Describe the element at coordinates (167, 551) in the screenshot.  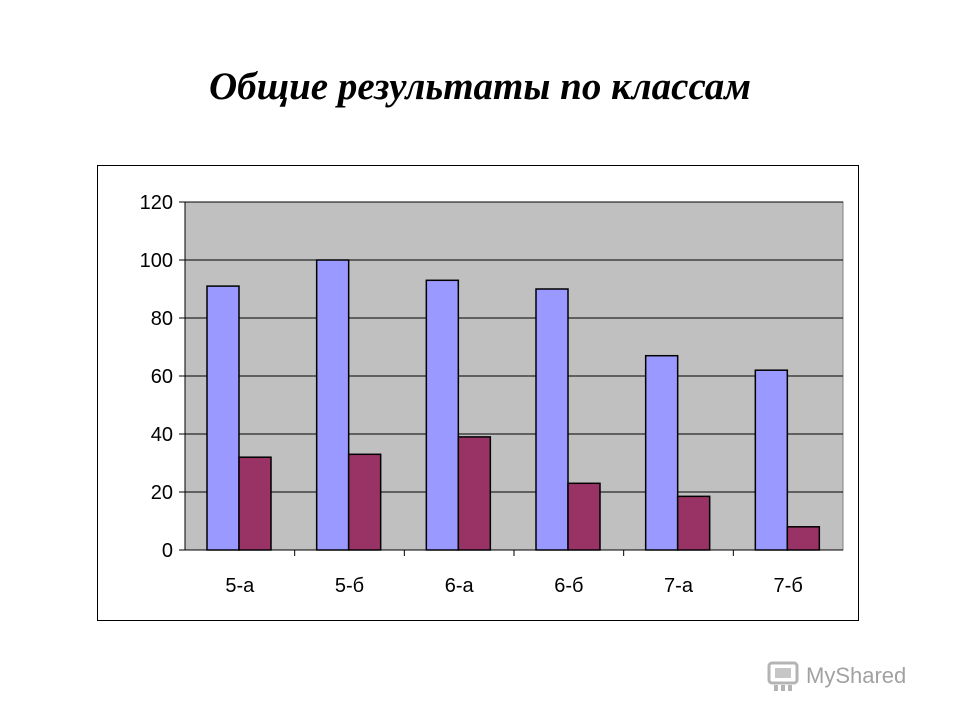
I see `y-tick-label: 0` at that location.